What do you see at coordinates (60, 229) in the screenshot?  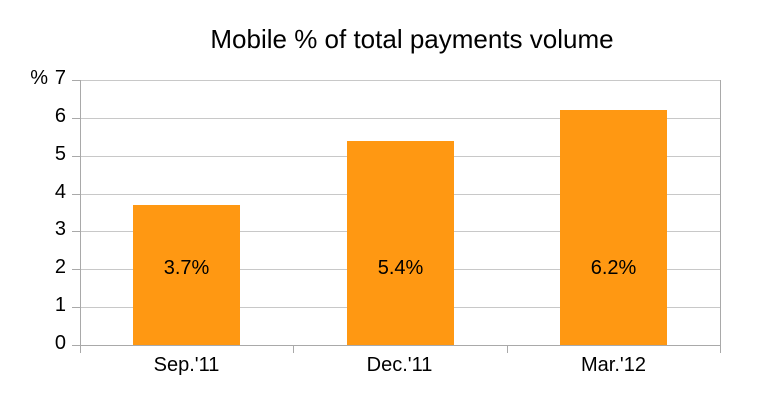 I see `y-tick-label: 3` at bounding box center [60, 229].